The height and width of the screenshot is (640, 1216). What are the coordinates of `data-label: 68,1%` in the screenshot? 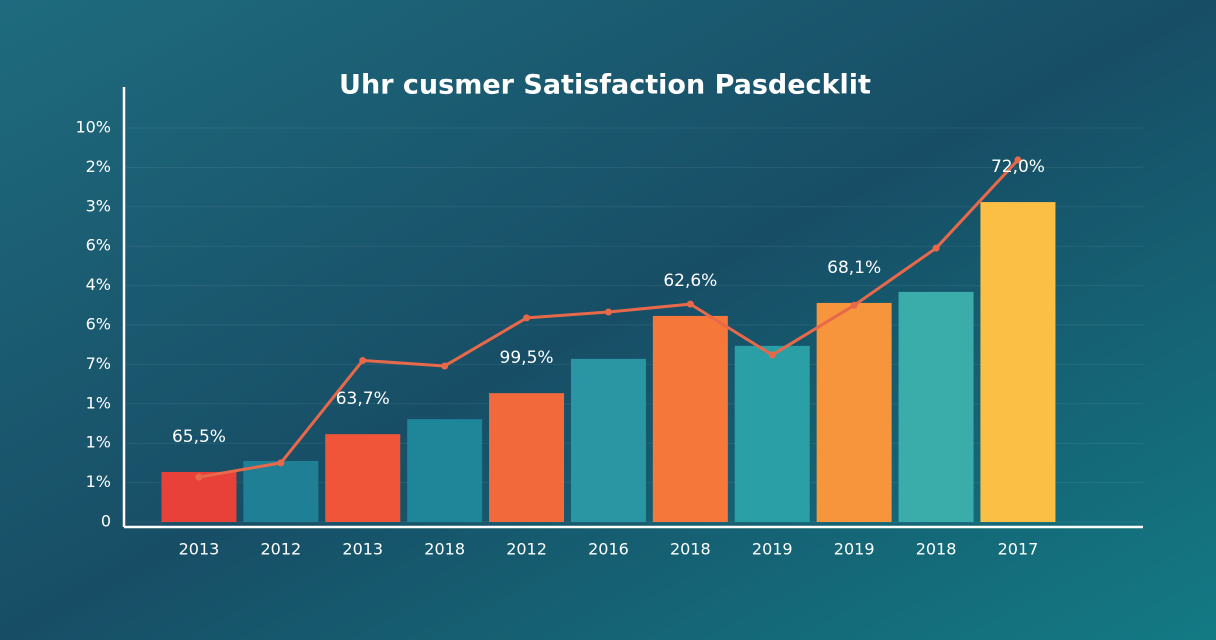 It's located at (854, 268).